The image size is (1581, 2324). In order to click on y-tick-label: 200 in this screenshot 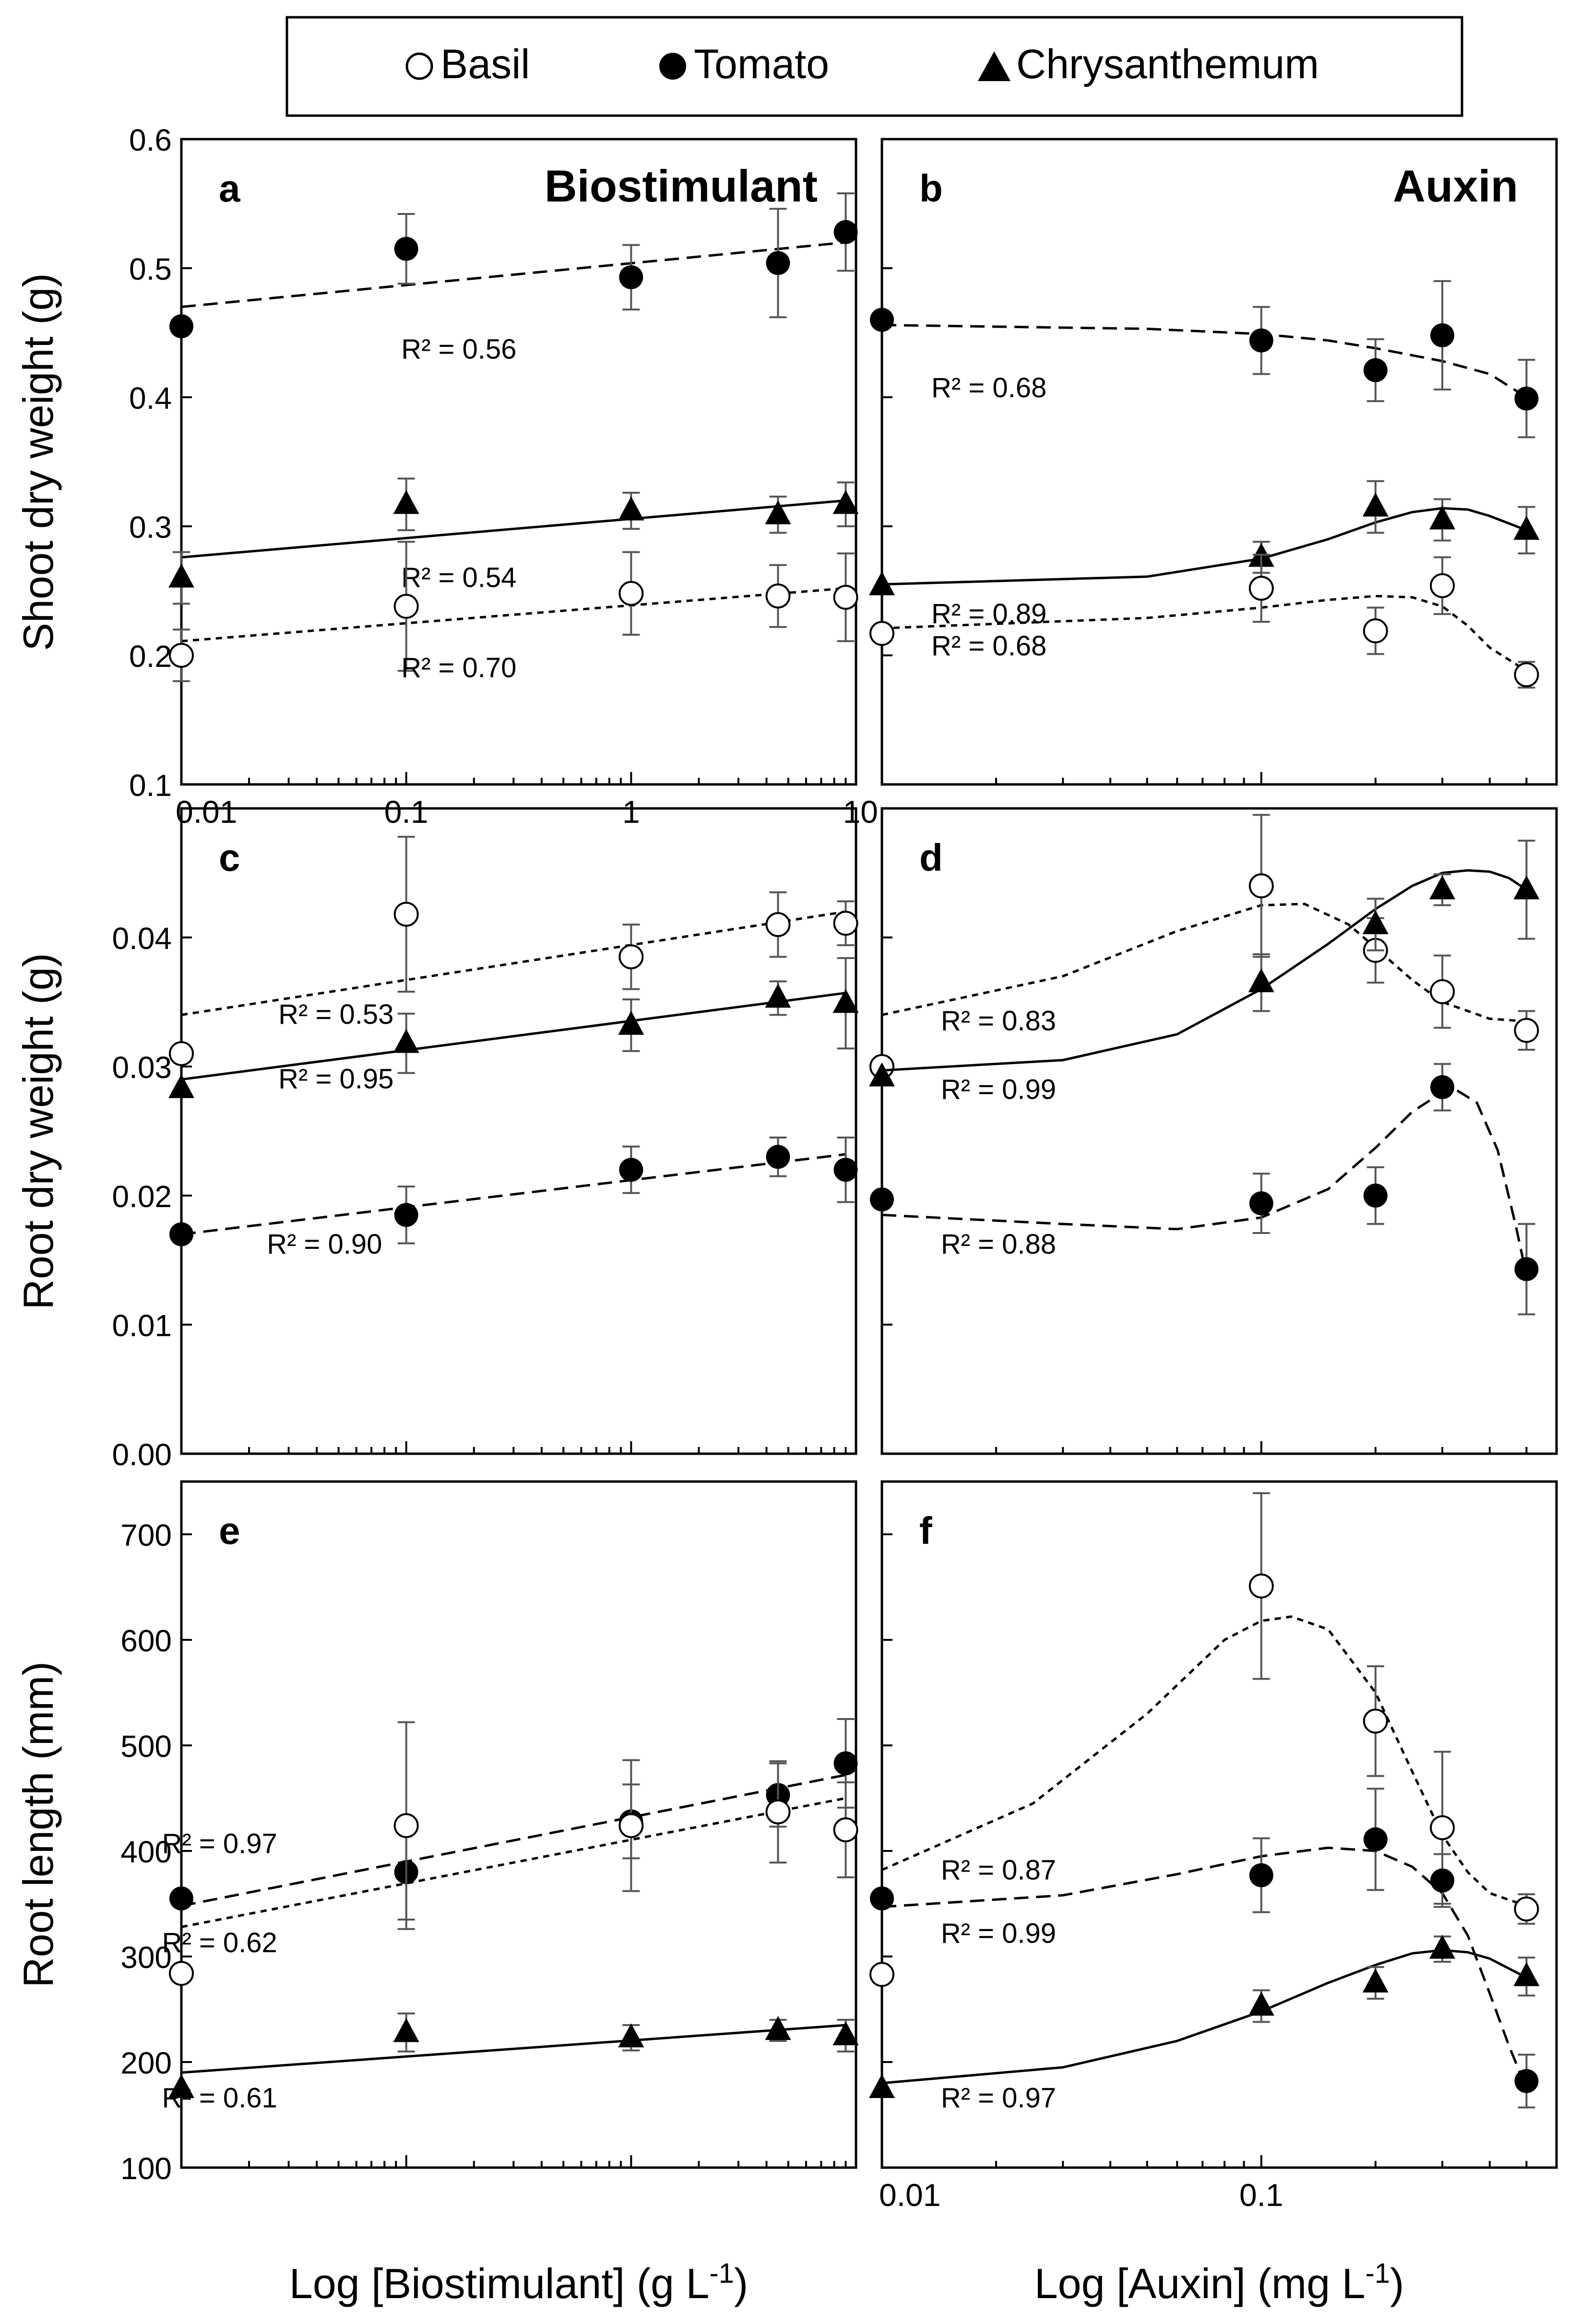, I will do `click(146, 2063)`.